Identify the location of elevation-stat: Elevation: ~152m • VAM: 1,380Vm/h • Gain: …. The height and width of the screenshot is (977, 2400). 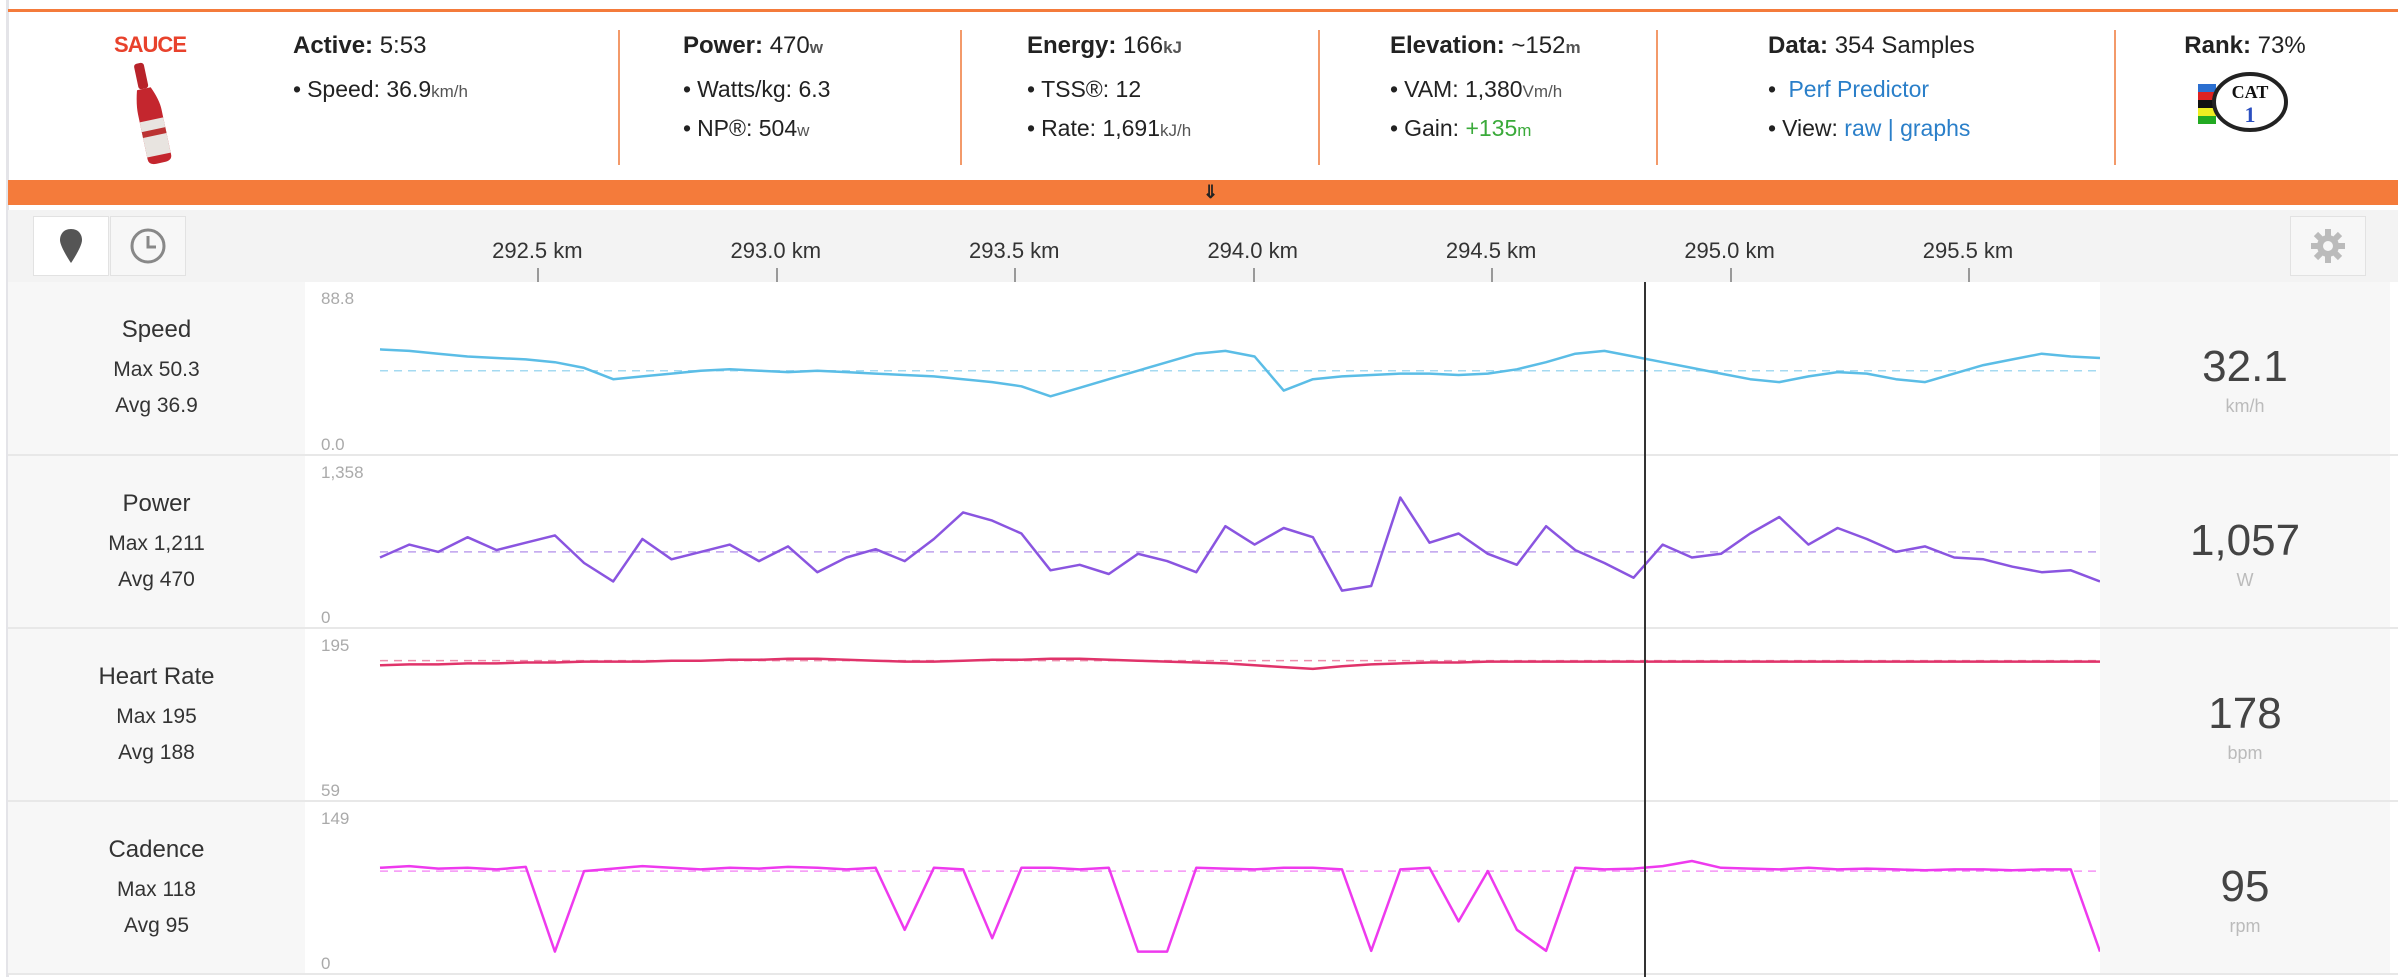
(1485, 86).